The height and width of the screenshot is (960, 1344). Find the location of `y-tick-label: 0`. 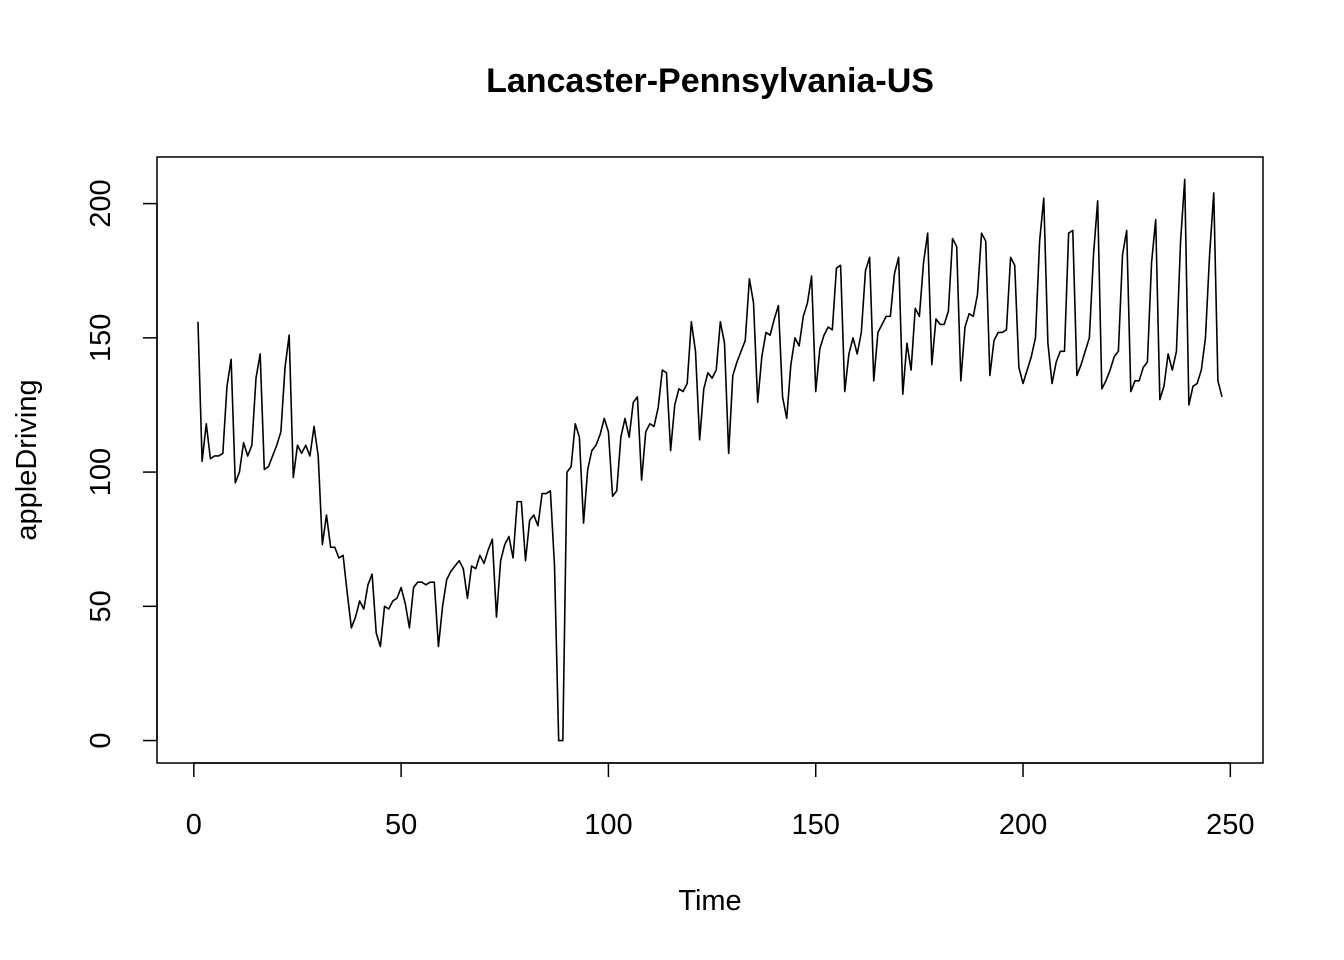

y-tick-label: 0 is located at coordinates (101, 740).